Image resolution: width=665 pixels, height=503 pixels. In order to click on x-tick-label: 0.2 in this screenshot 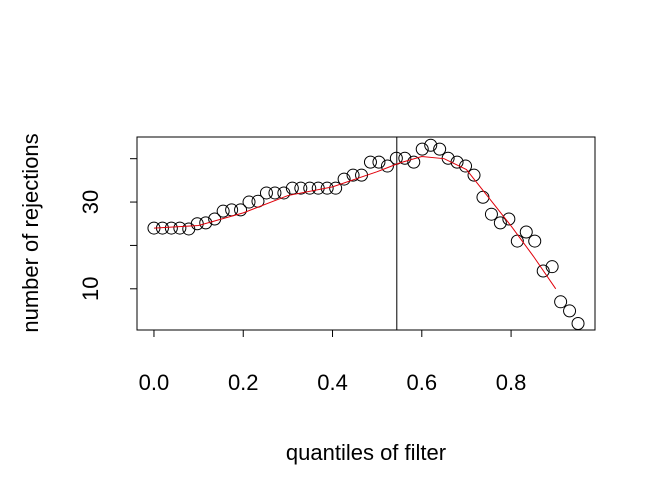, I will do `click(243, 382)`.